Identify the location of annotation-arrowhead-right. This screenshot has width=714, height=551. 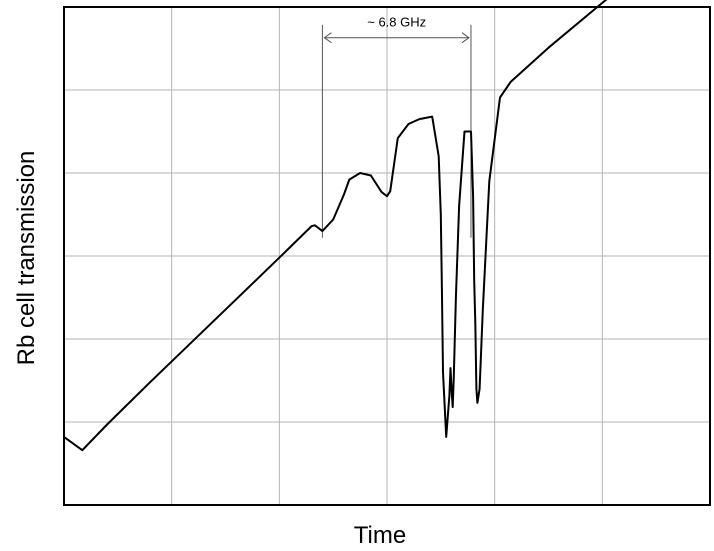
(465, 38).